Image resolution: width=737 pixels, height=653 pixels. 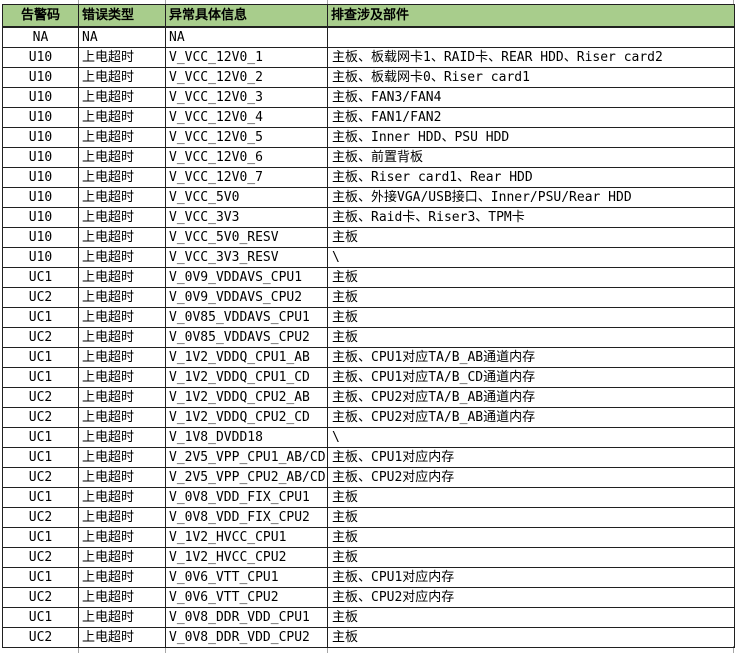 What do you see at coordinates (531, 77) in the screenshot?
I see `cell: 主板、板载网卡0、Riser card1` at bounding box center [531, 77].